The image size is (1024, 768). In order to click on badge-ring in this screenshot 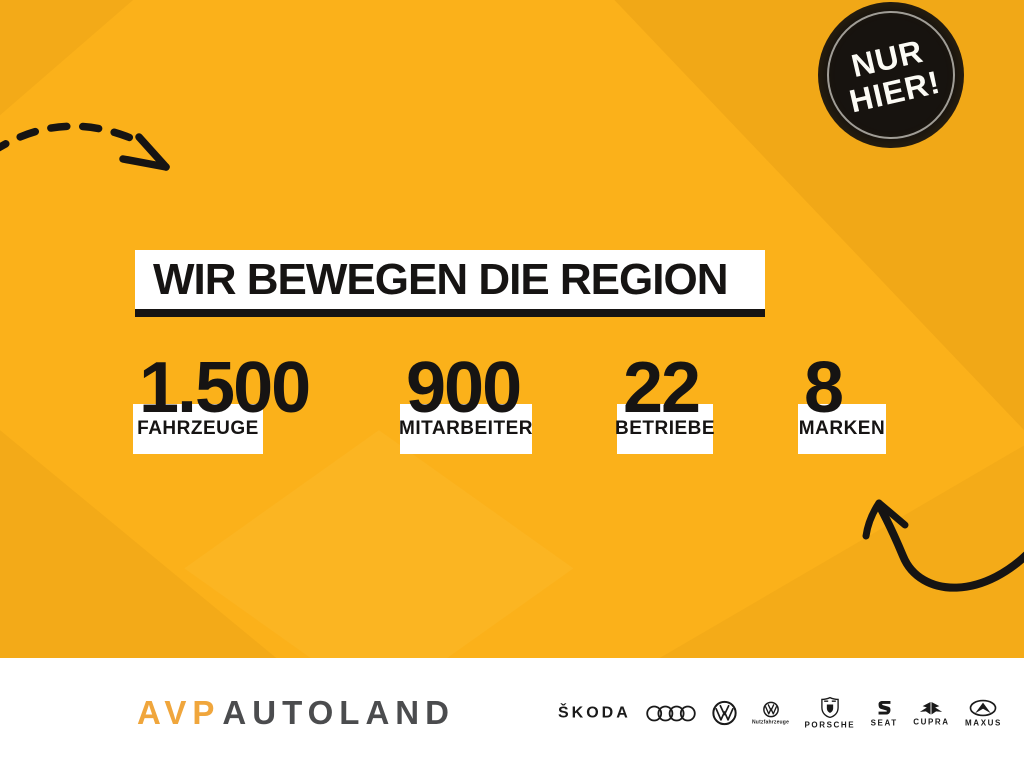, I will do `click(891, 75)`.